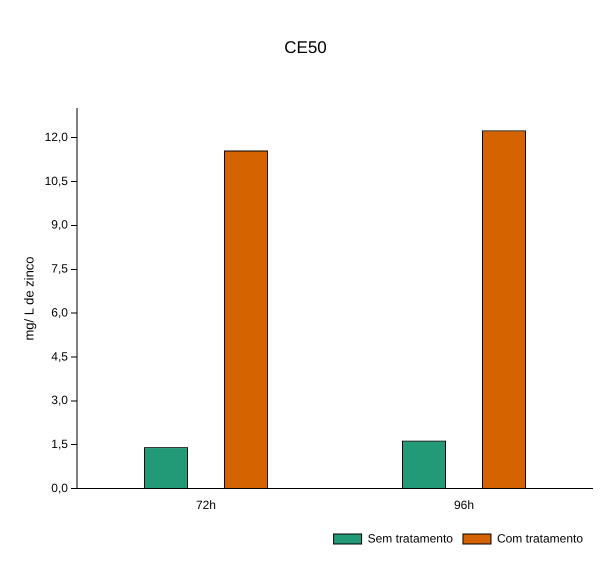 This screenshot has width=601, height=573. I want to click on legend-label: Com tratamento, so click(540, 538).